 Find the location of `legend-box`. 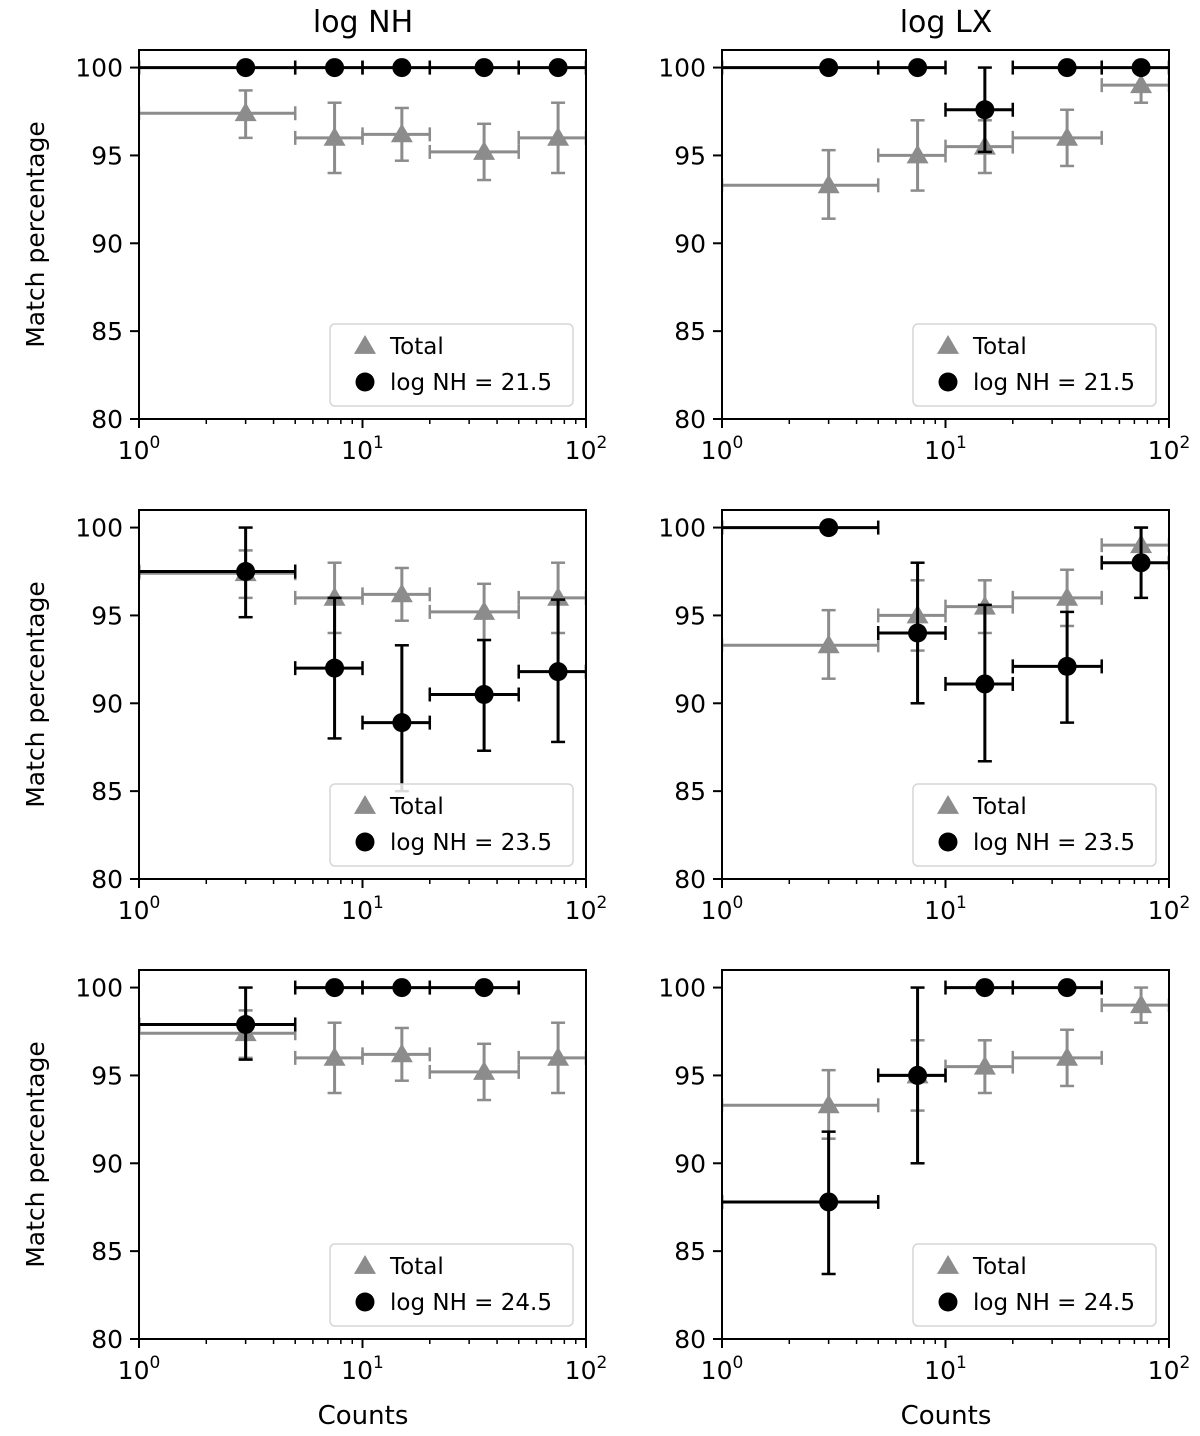

legend-box is located at coordinates (451, 1285).